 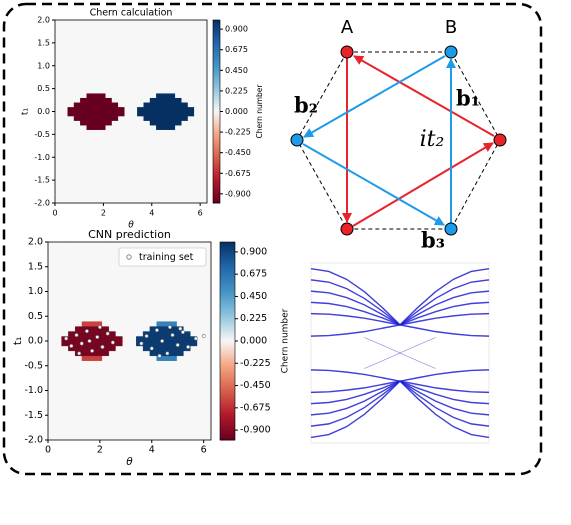 I want to click on x-axis-label: θ, so click(x=131, y=226).